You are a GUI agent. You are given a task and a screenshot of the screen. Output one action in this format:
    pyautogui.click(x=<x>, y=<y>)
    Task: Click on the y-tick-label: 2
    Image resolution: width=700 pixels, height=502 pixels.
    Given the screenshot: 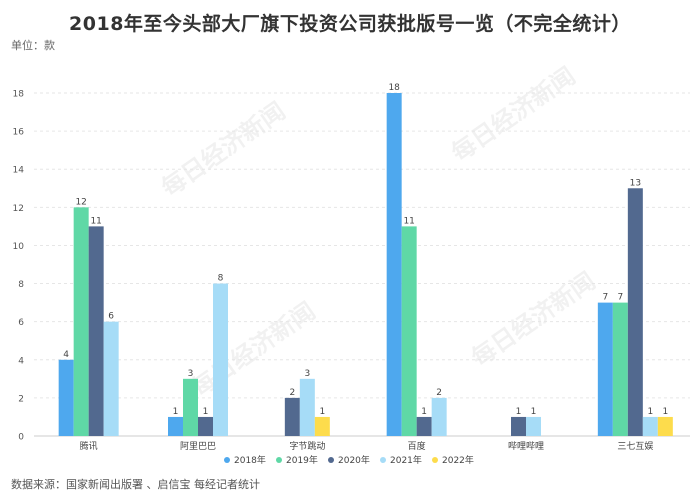 What is the action you would take?
    pyautogui.click(x=21, y=399)
    